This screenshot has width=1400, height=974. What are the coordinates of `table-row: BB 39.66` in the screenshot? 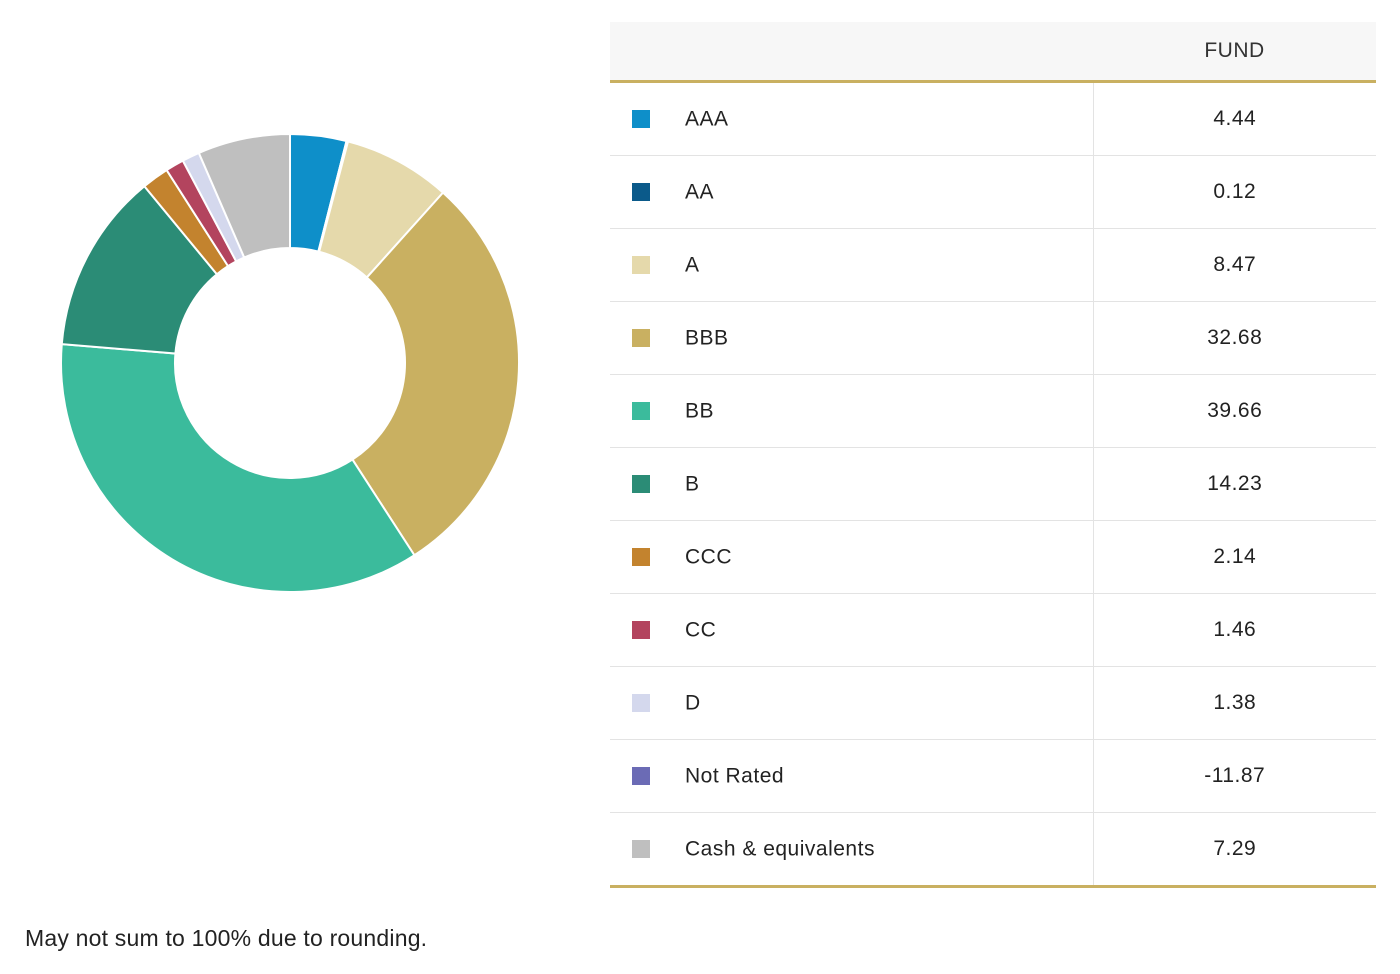 It's located at (993, 411).